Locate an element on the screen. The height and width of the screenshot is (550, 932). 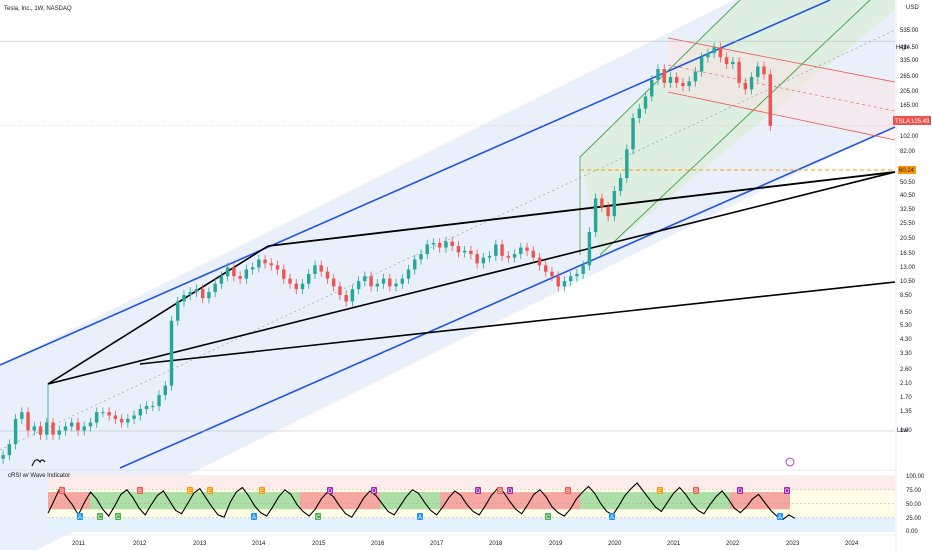
price-tick-label: 8.50 is located at coordinates (906, 296).